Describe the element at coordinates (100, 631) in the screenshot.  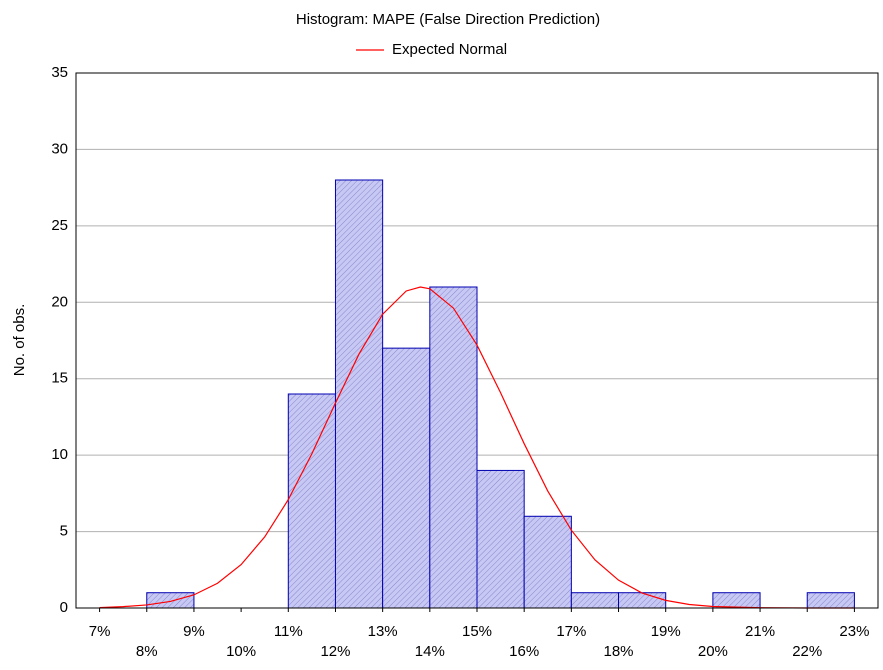
I see `x-tick-label: 7%` at that location.